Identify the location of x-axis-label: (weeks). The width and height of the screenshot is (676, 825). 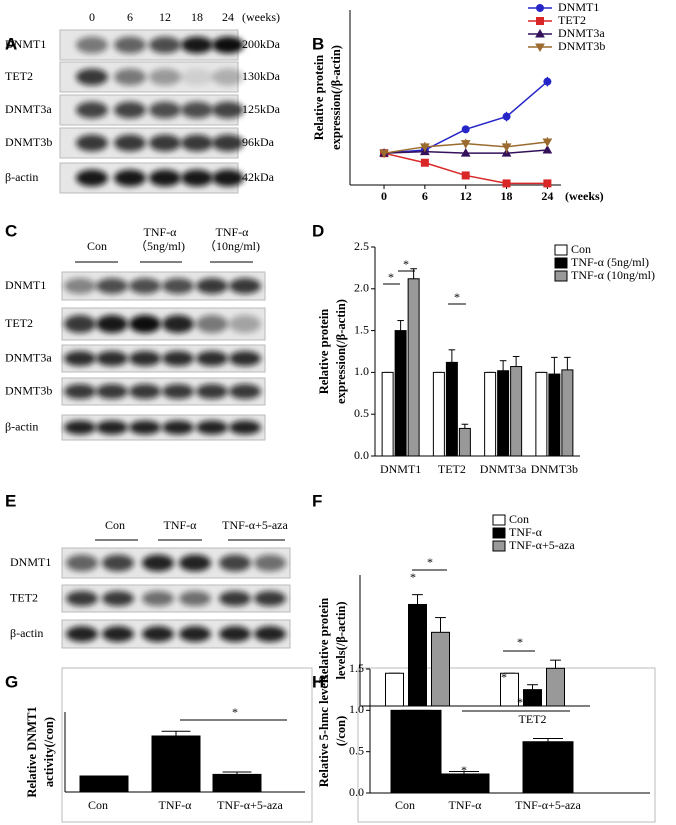
(584, 196).